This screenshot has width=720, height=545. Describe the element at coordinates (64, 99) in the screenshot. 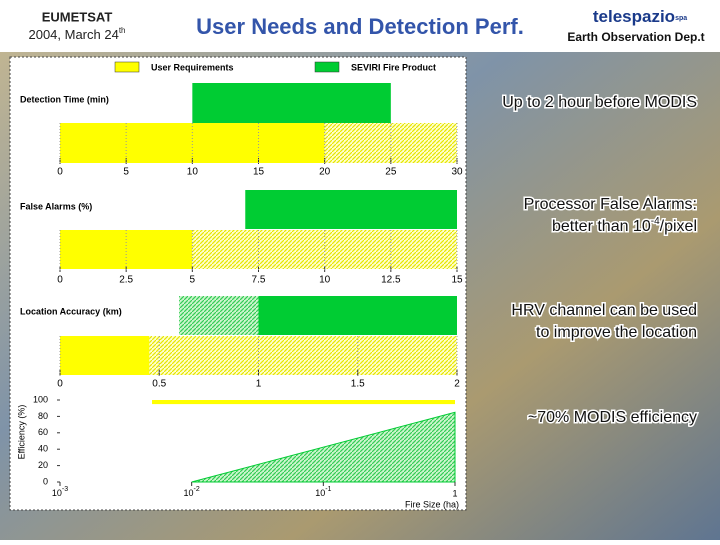

I see `axis-title: Detection Time (min)` at that location.